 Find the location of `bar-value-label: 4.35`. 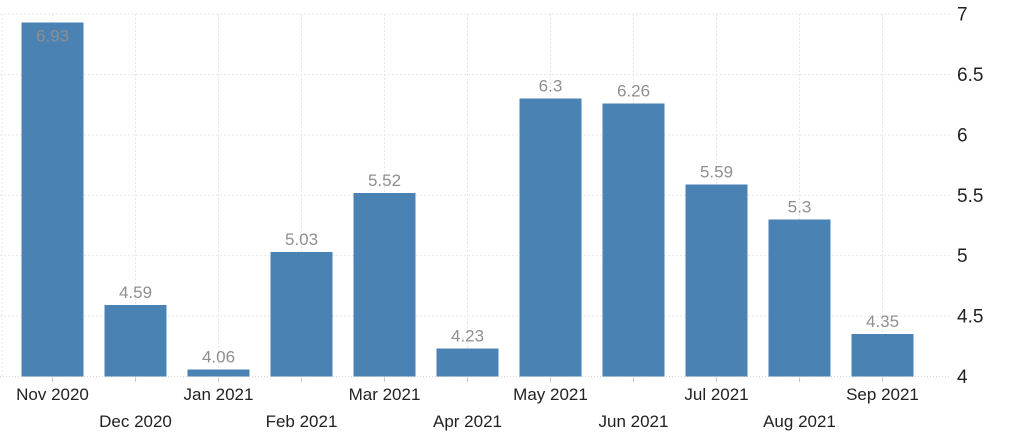

bar-value-label: 4.35 is located at coordinates (882, 321).